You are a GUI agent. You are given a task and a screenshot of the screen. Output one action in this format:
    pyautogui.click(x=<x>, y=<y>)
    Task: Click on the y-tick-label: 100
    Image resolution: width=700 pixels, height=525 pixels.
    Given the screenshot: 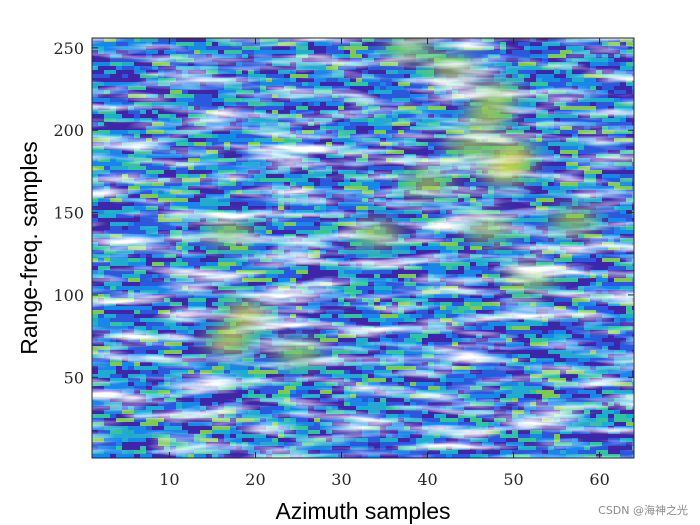 What is the action you would take?
    pyautogui.click(x=68, y=295)
    